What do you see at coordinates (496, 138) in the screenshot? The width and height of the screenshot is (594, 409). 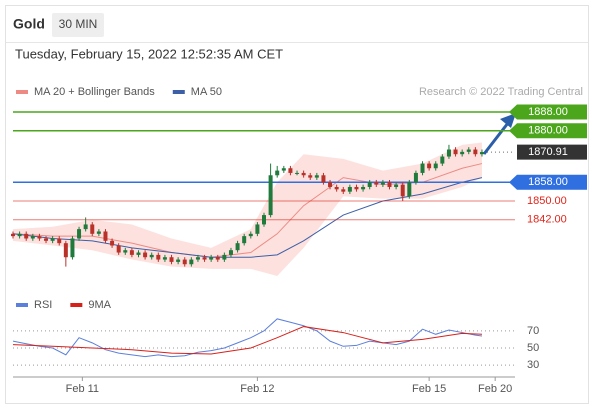 I see `forecast-arrow` at bounding box center [496, 138].